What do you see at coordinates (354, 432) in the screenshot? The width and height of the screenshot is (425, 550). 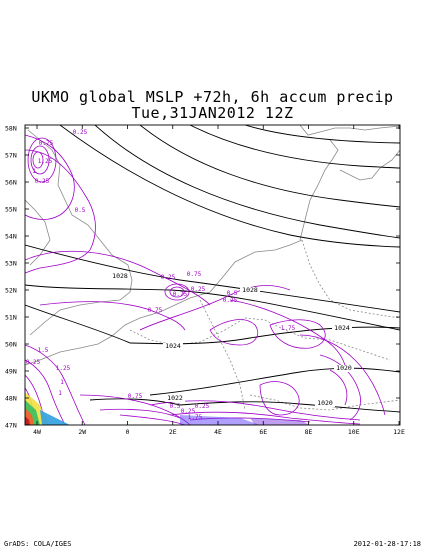 I see `lon-label: 10E` at bounding box center [354, 432].